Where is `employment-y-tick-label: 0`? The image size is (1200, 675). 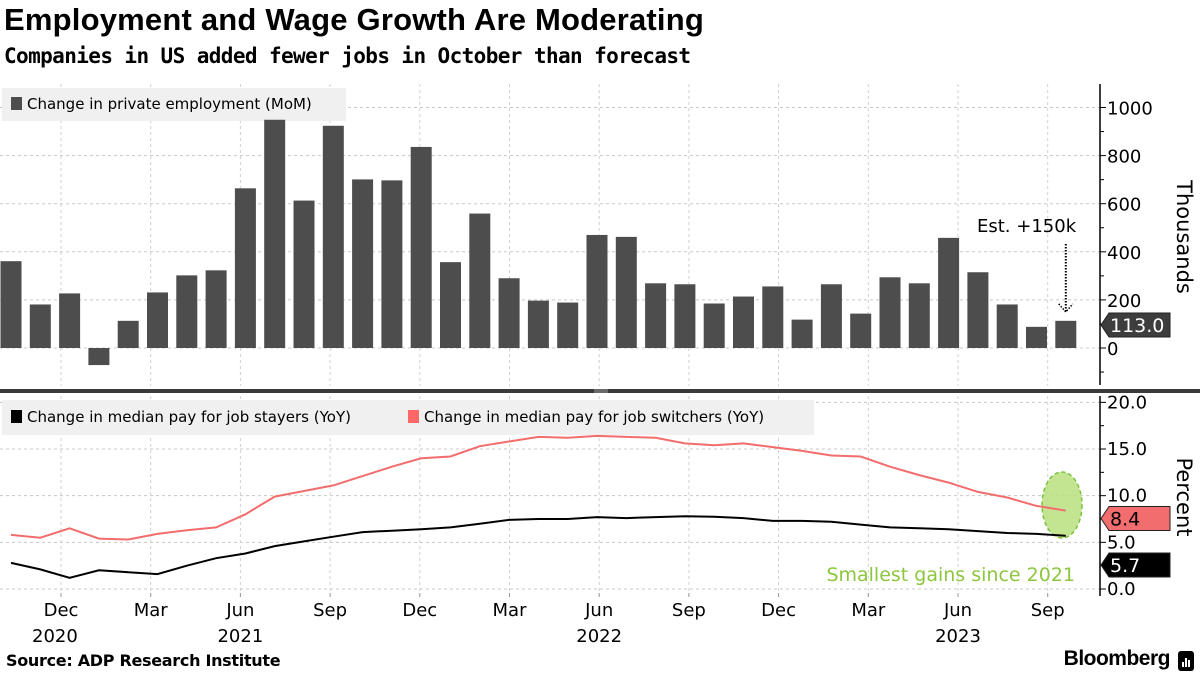
employment-y-tick-label: 0 is located at coordinates (1112, 349).